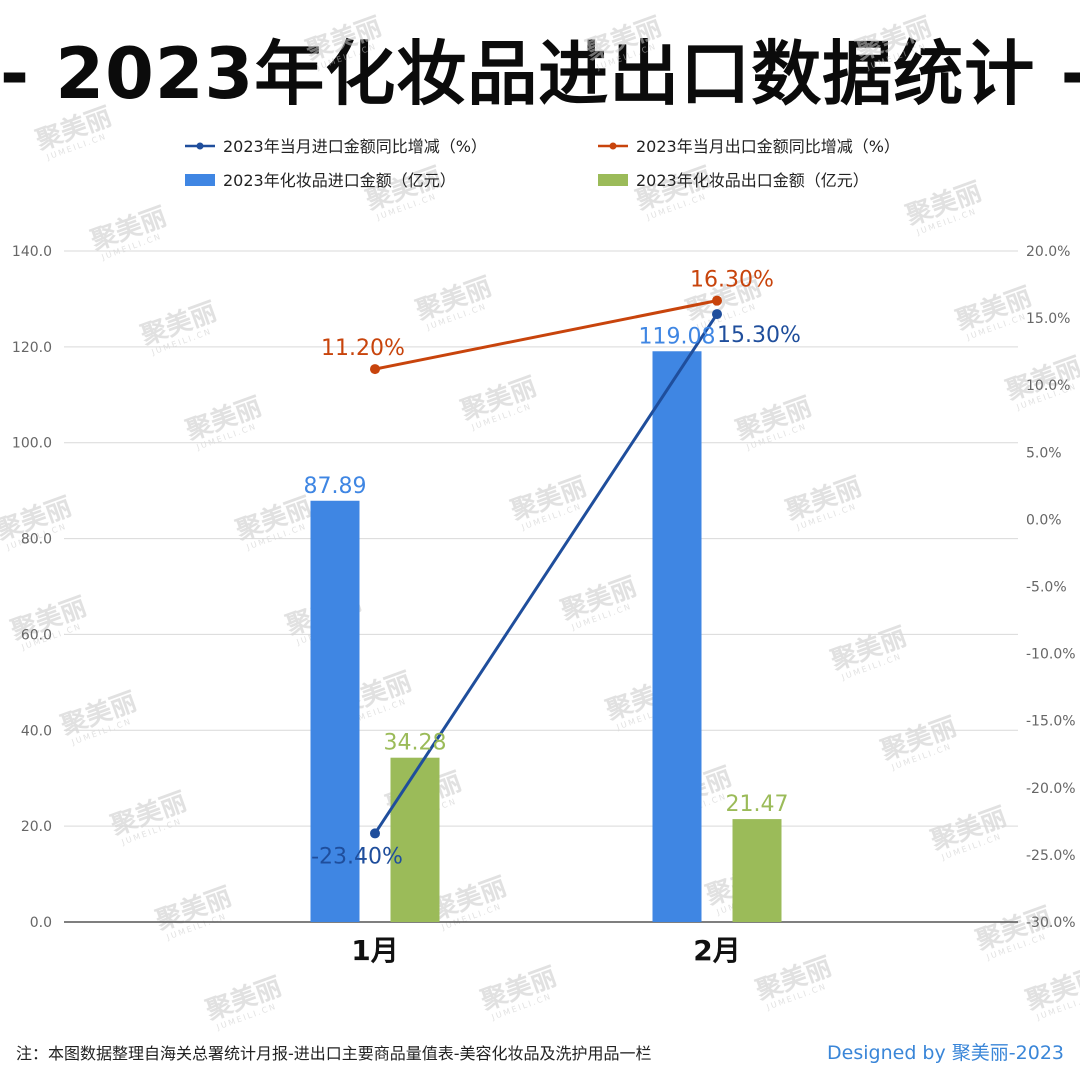  I want to click on y-left-tick-label: 0.0, so click(41, 923).